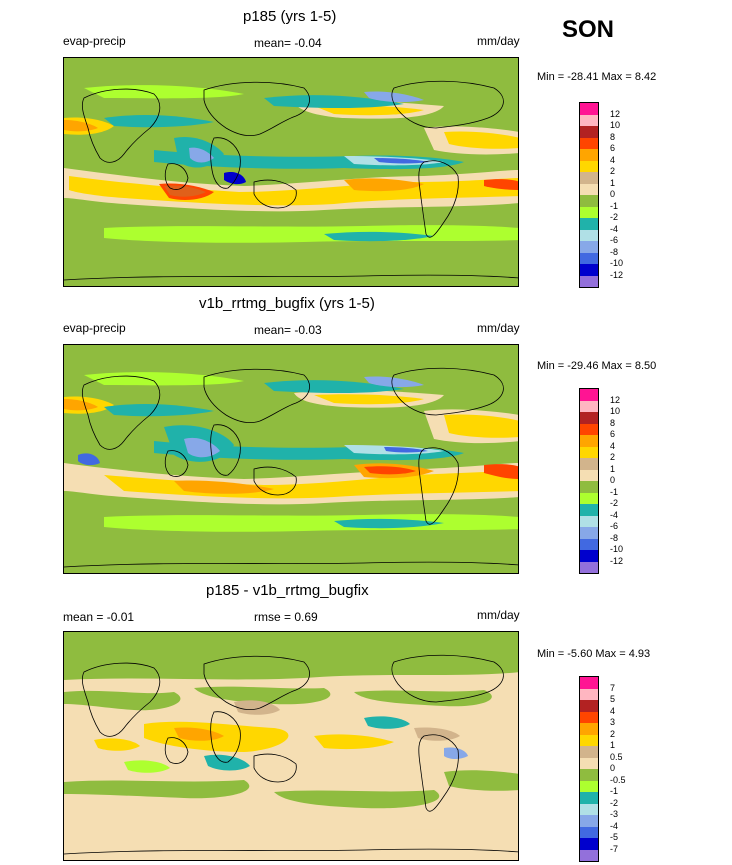 The width and height of the screenshot is (732, 865). Describe the element at coordinates (498, 615) in the screenshot. I see `panel3-units: mm/day` at that location.